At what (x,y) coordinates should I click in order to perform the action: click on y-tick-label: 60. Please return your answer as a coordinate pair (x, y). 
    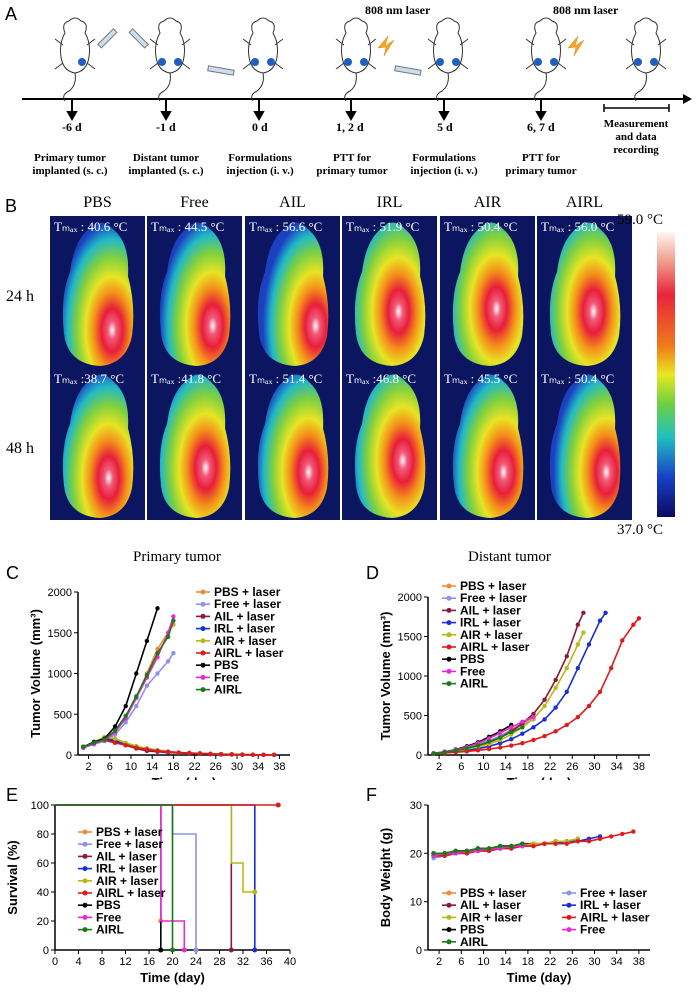
    Looking at the image, I should click on (43, 864).